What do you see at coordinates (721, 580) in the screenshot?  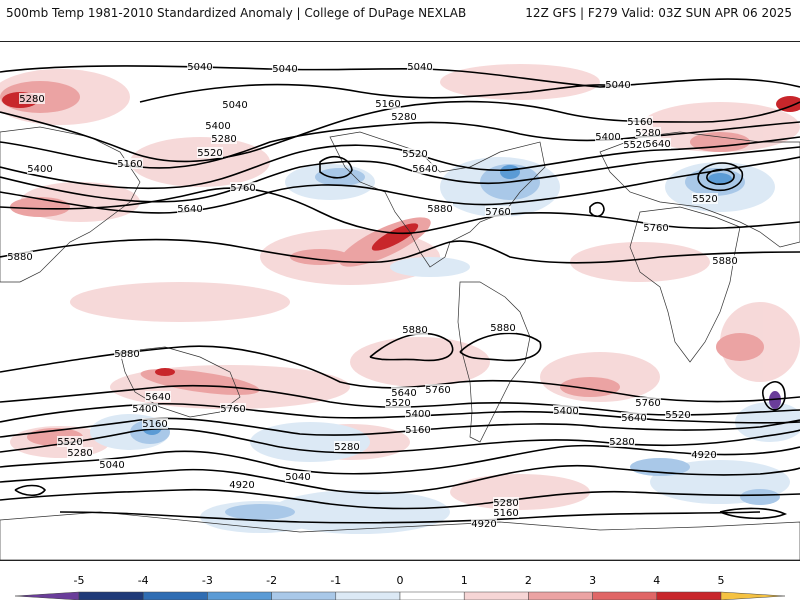 I see `colorbar-tick-label: 5` at bounding box center [721, 580].